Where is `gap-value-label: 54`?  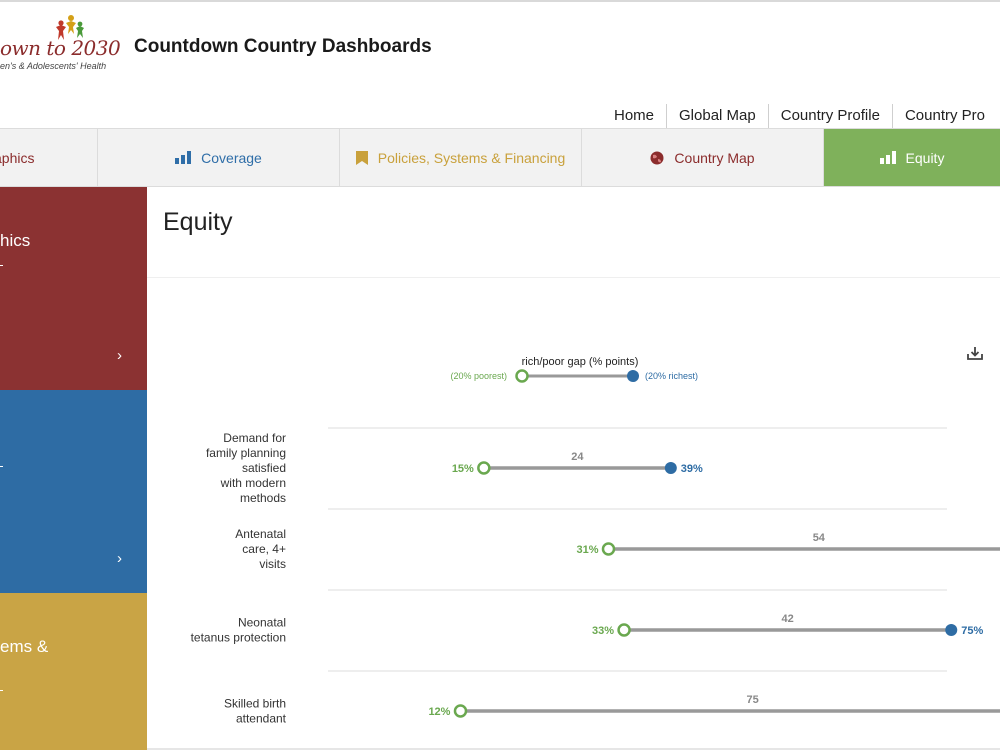
gap-value-label: 54 is located at coordinates (819, 538).